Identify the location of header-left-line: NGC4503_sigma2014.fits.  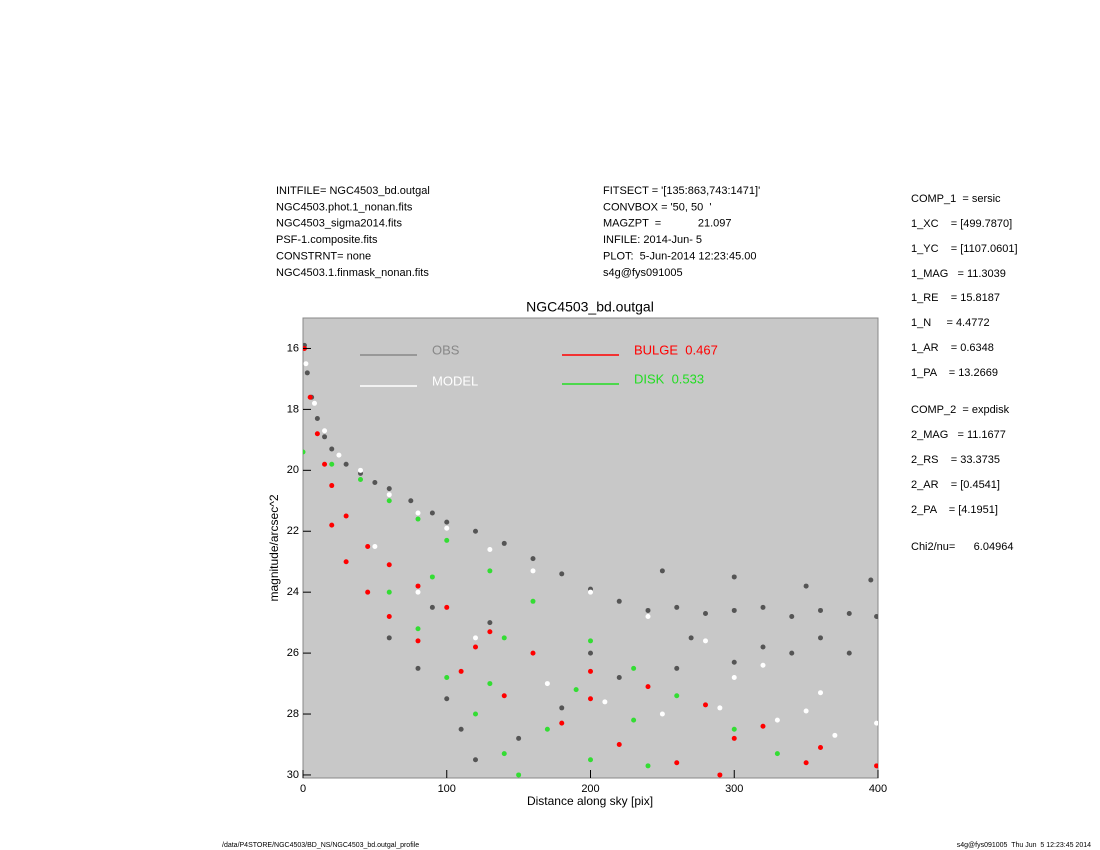
(339, 224).